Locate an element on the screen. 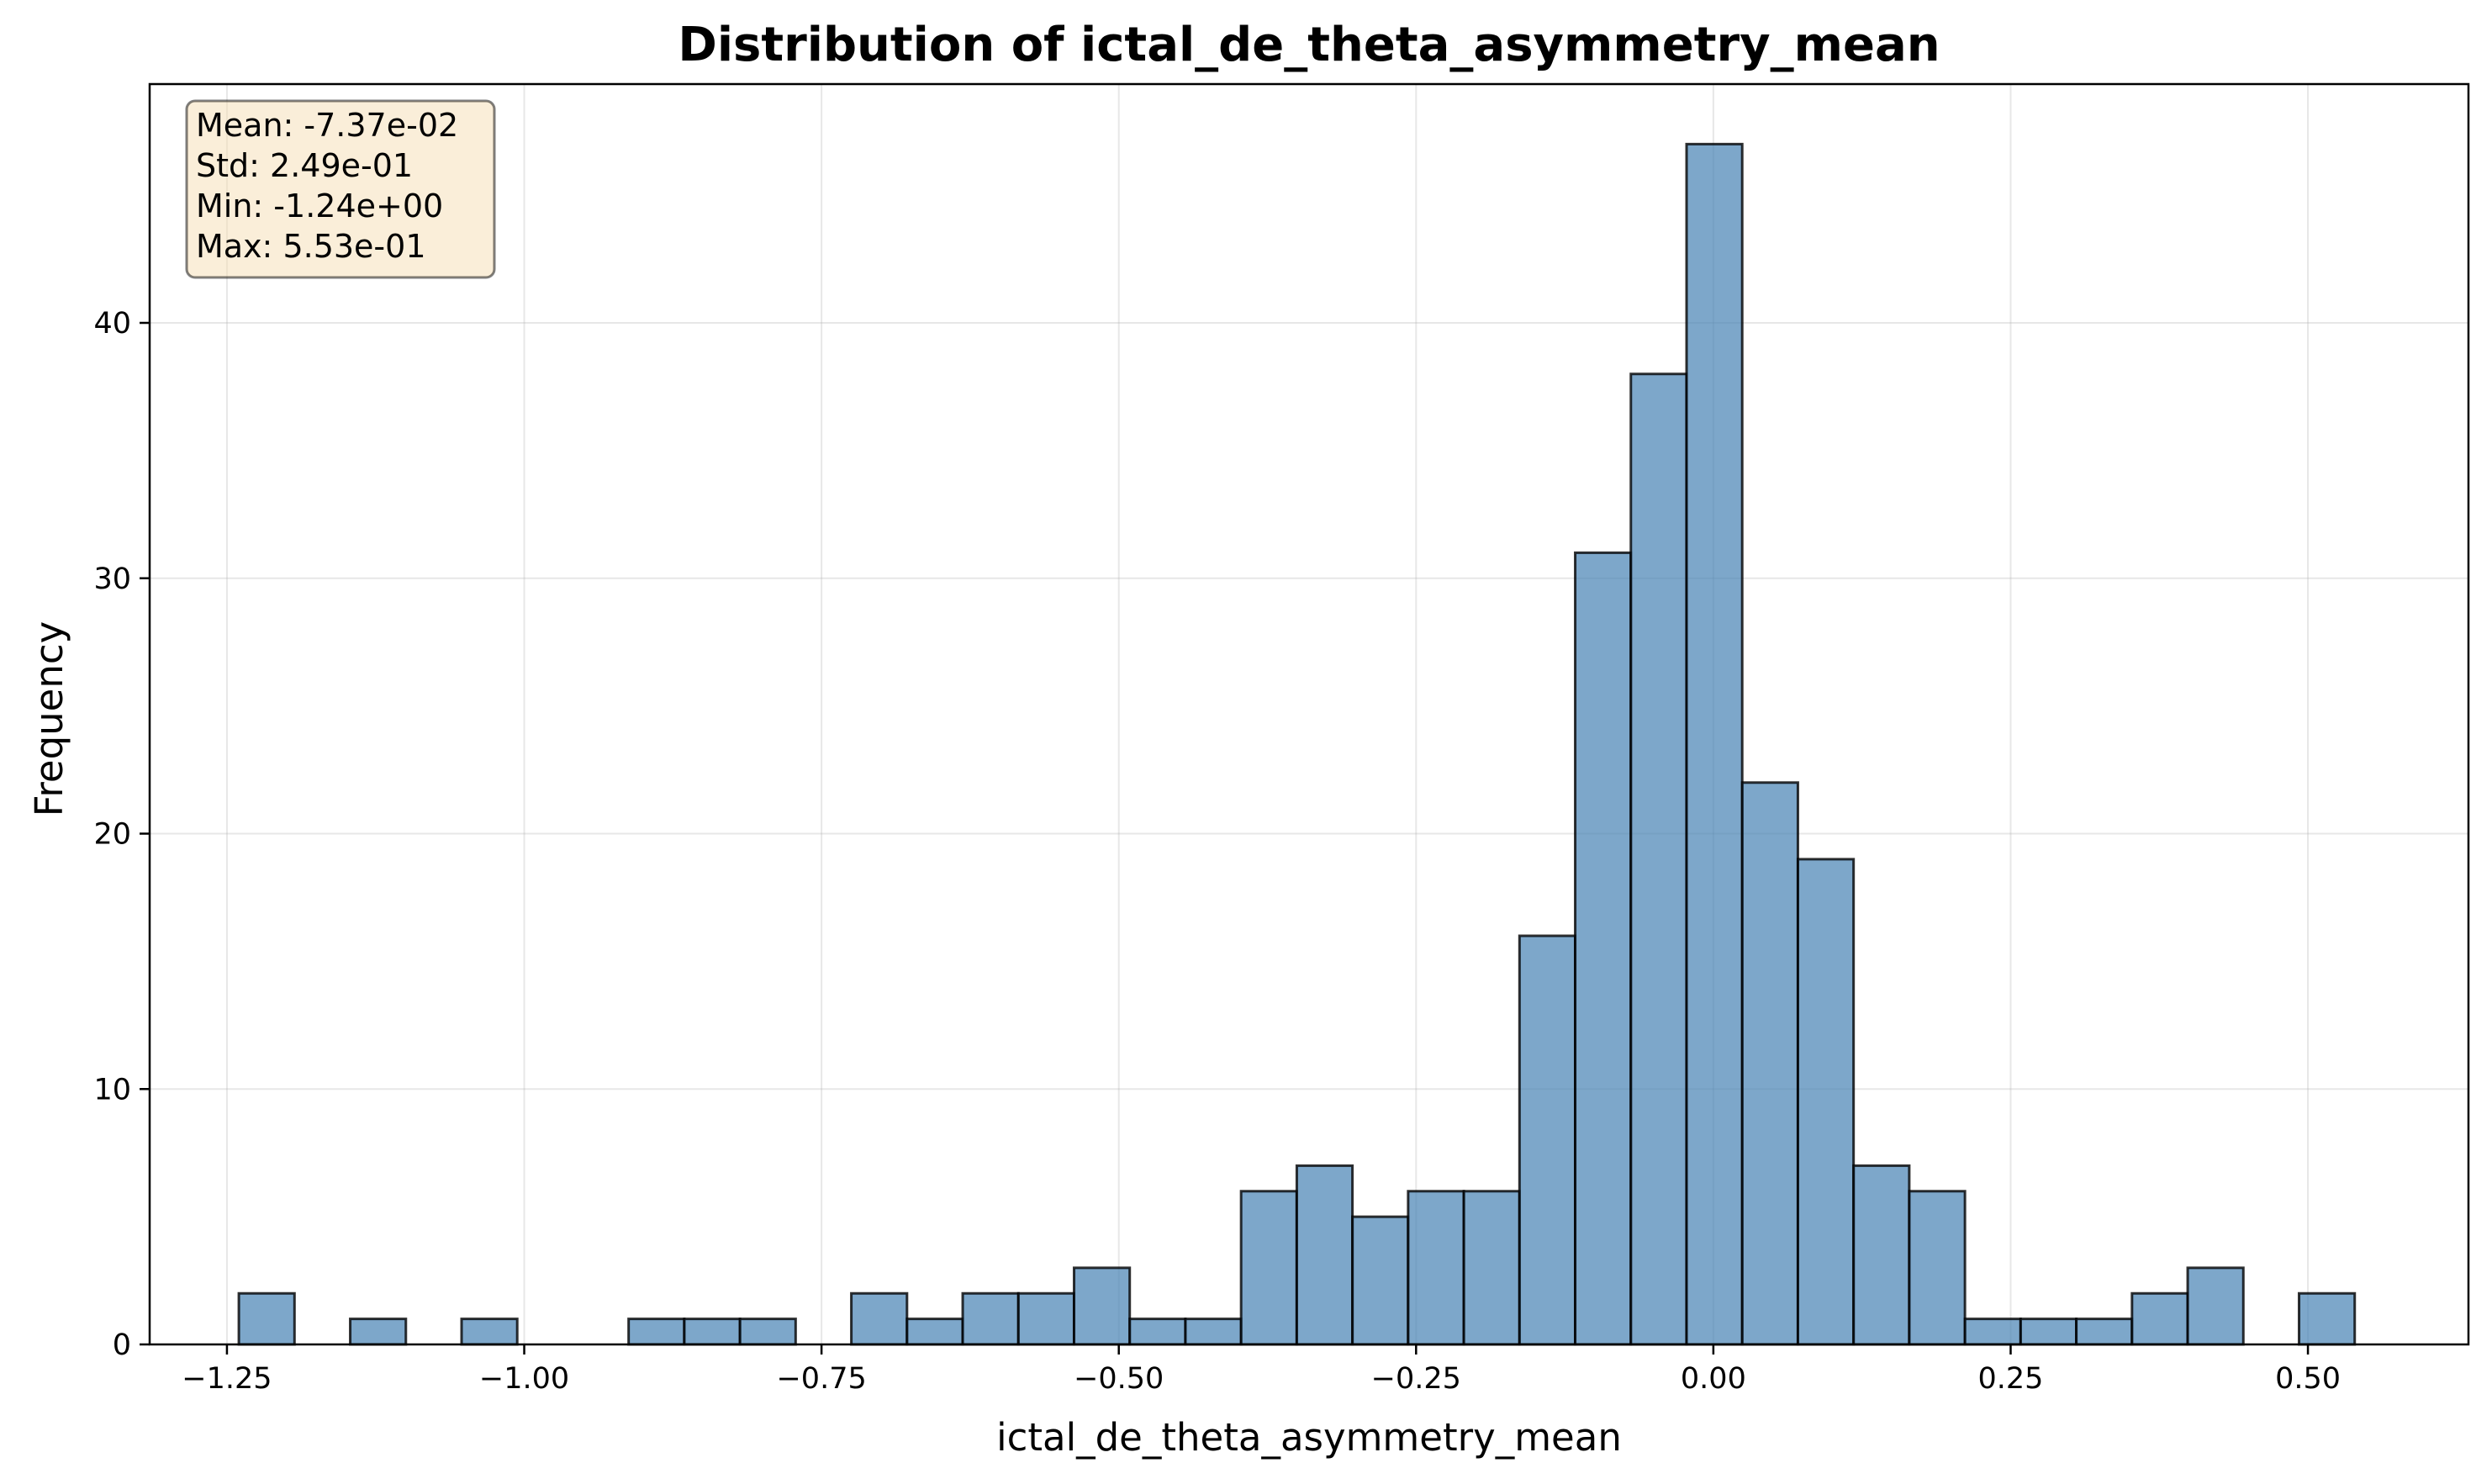 This screenshot has height=1484, width=2492. x-tick-label: −1.00 is located at coordinates (524, 1379).